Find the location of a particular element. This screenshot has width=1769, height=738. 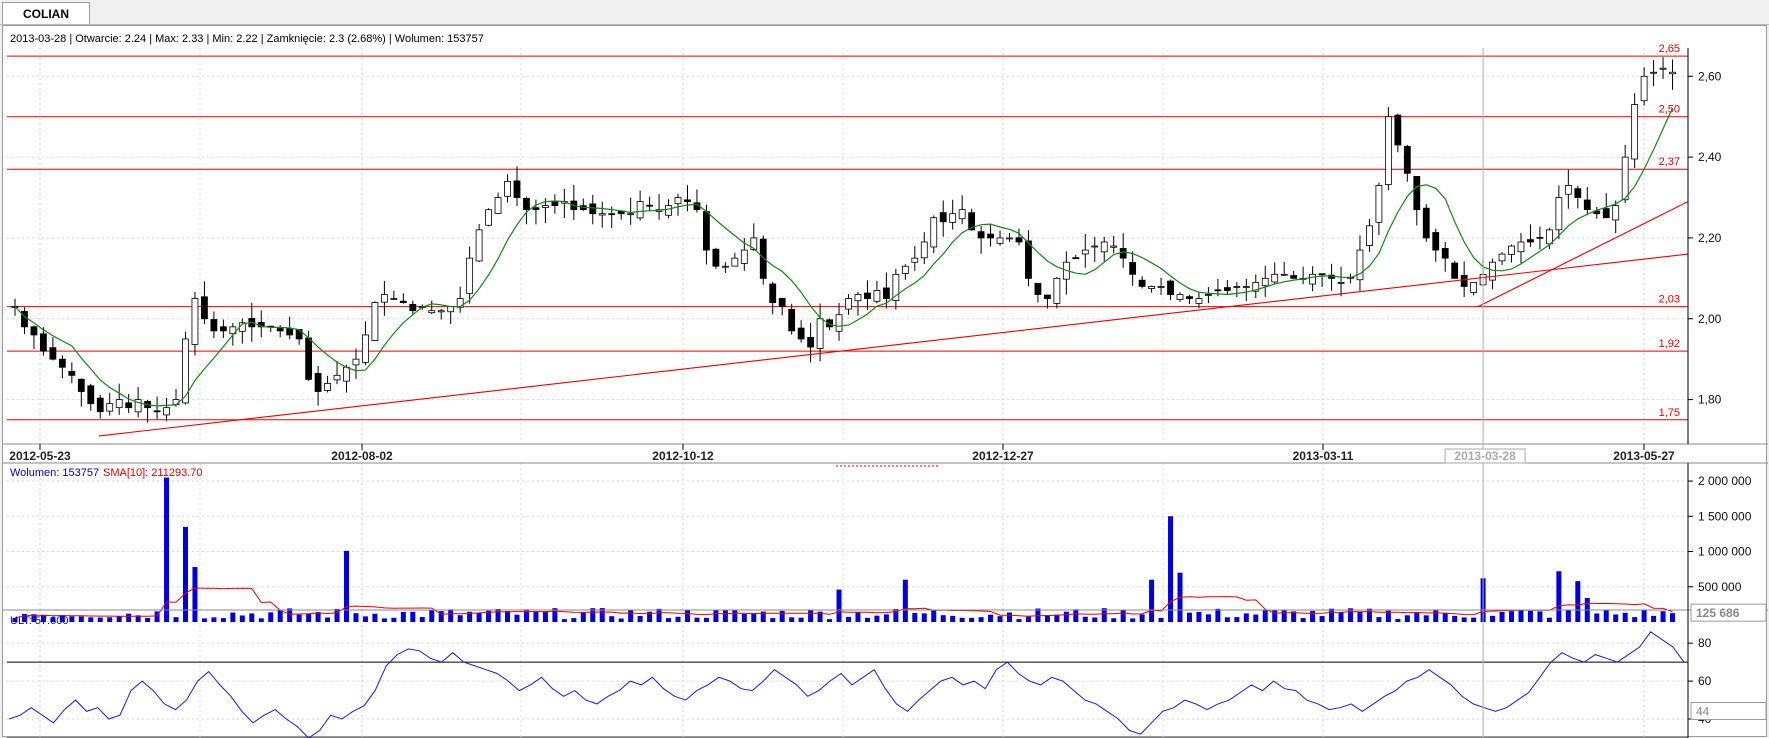

y-tick-label: 2,20 is located at coordinates (1710, 238).